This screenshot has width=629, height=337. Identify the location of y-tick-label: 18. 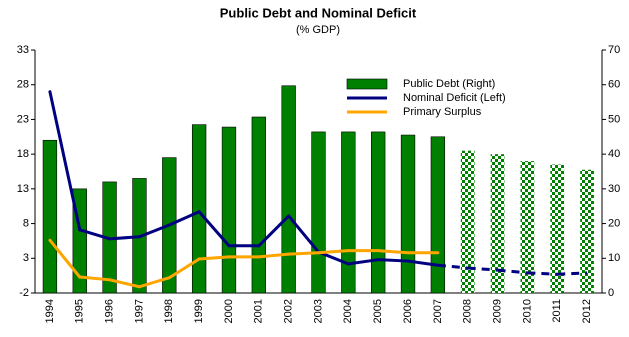
(23, 154).